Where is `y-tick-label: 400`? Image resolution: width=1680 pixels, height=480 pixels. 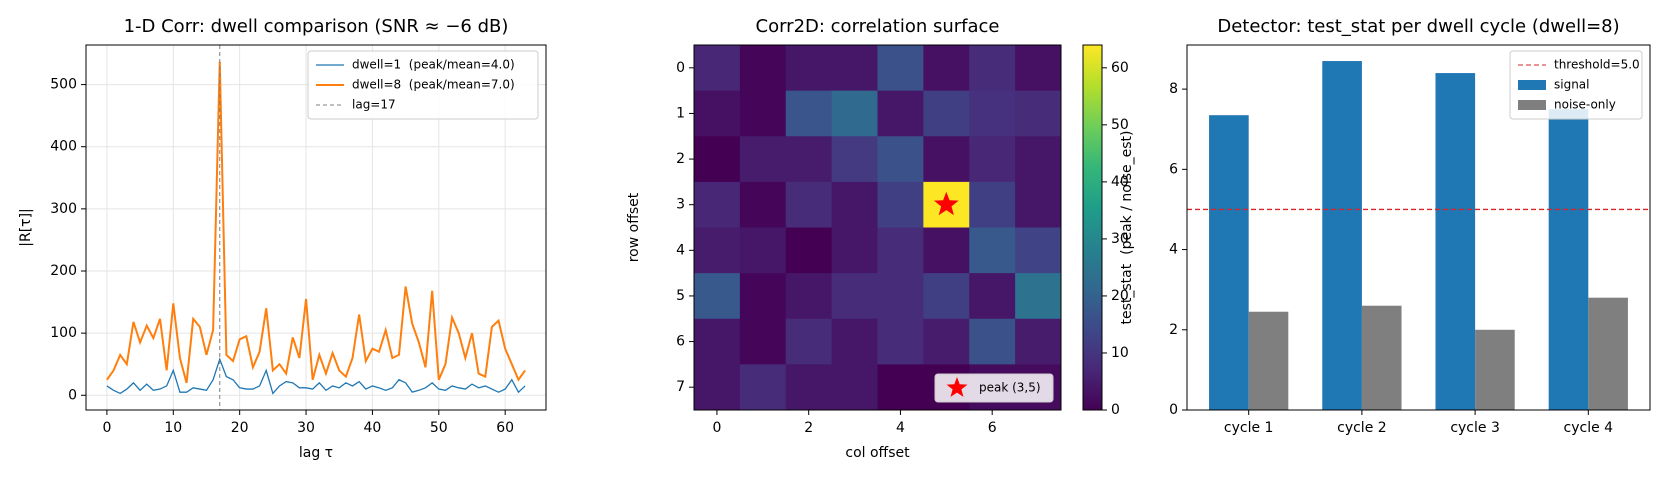
y-tick-label: 400 is located at coordinates (63, 147).